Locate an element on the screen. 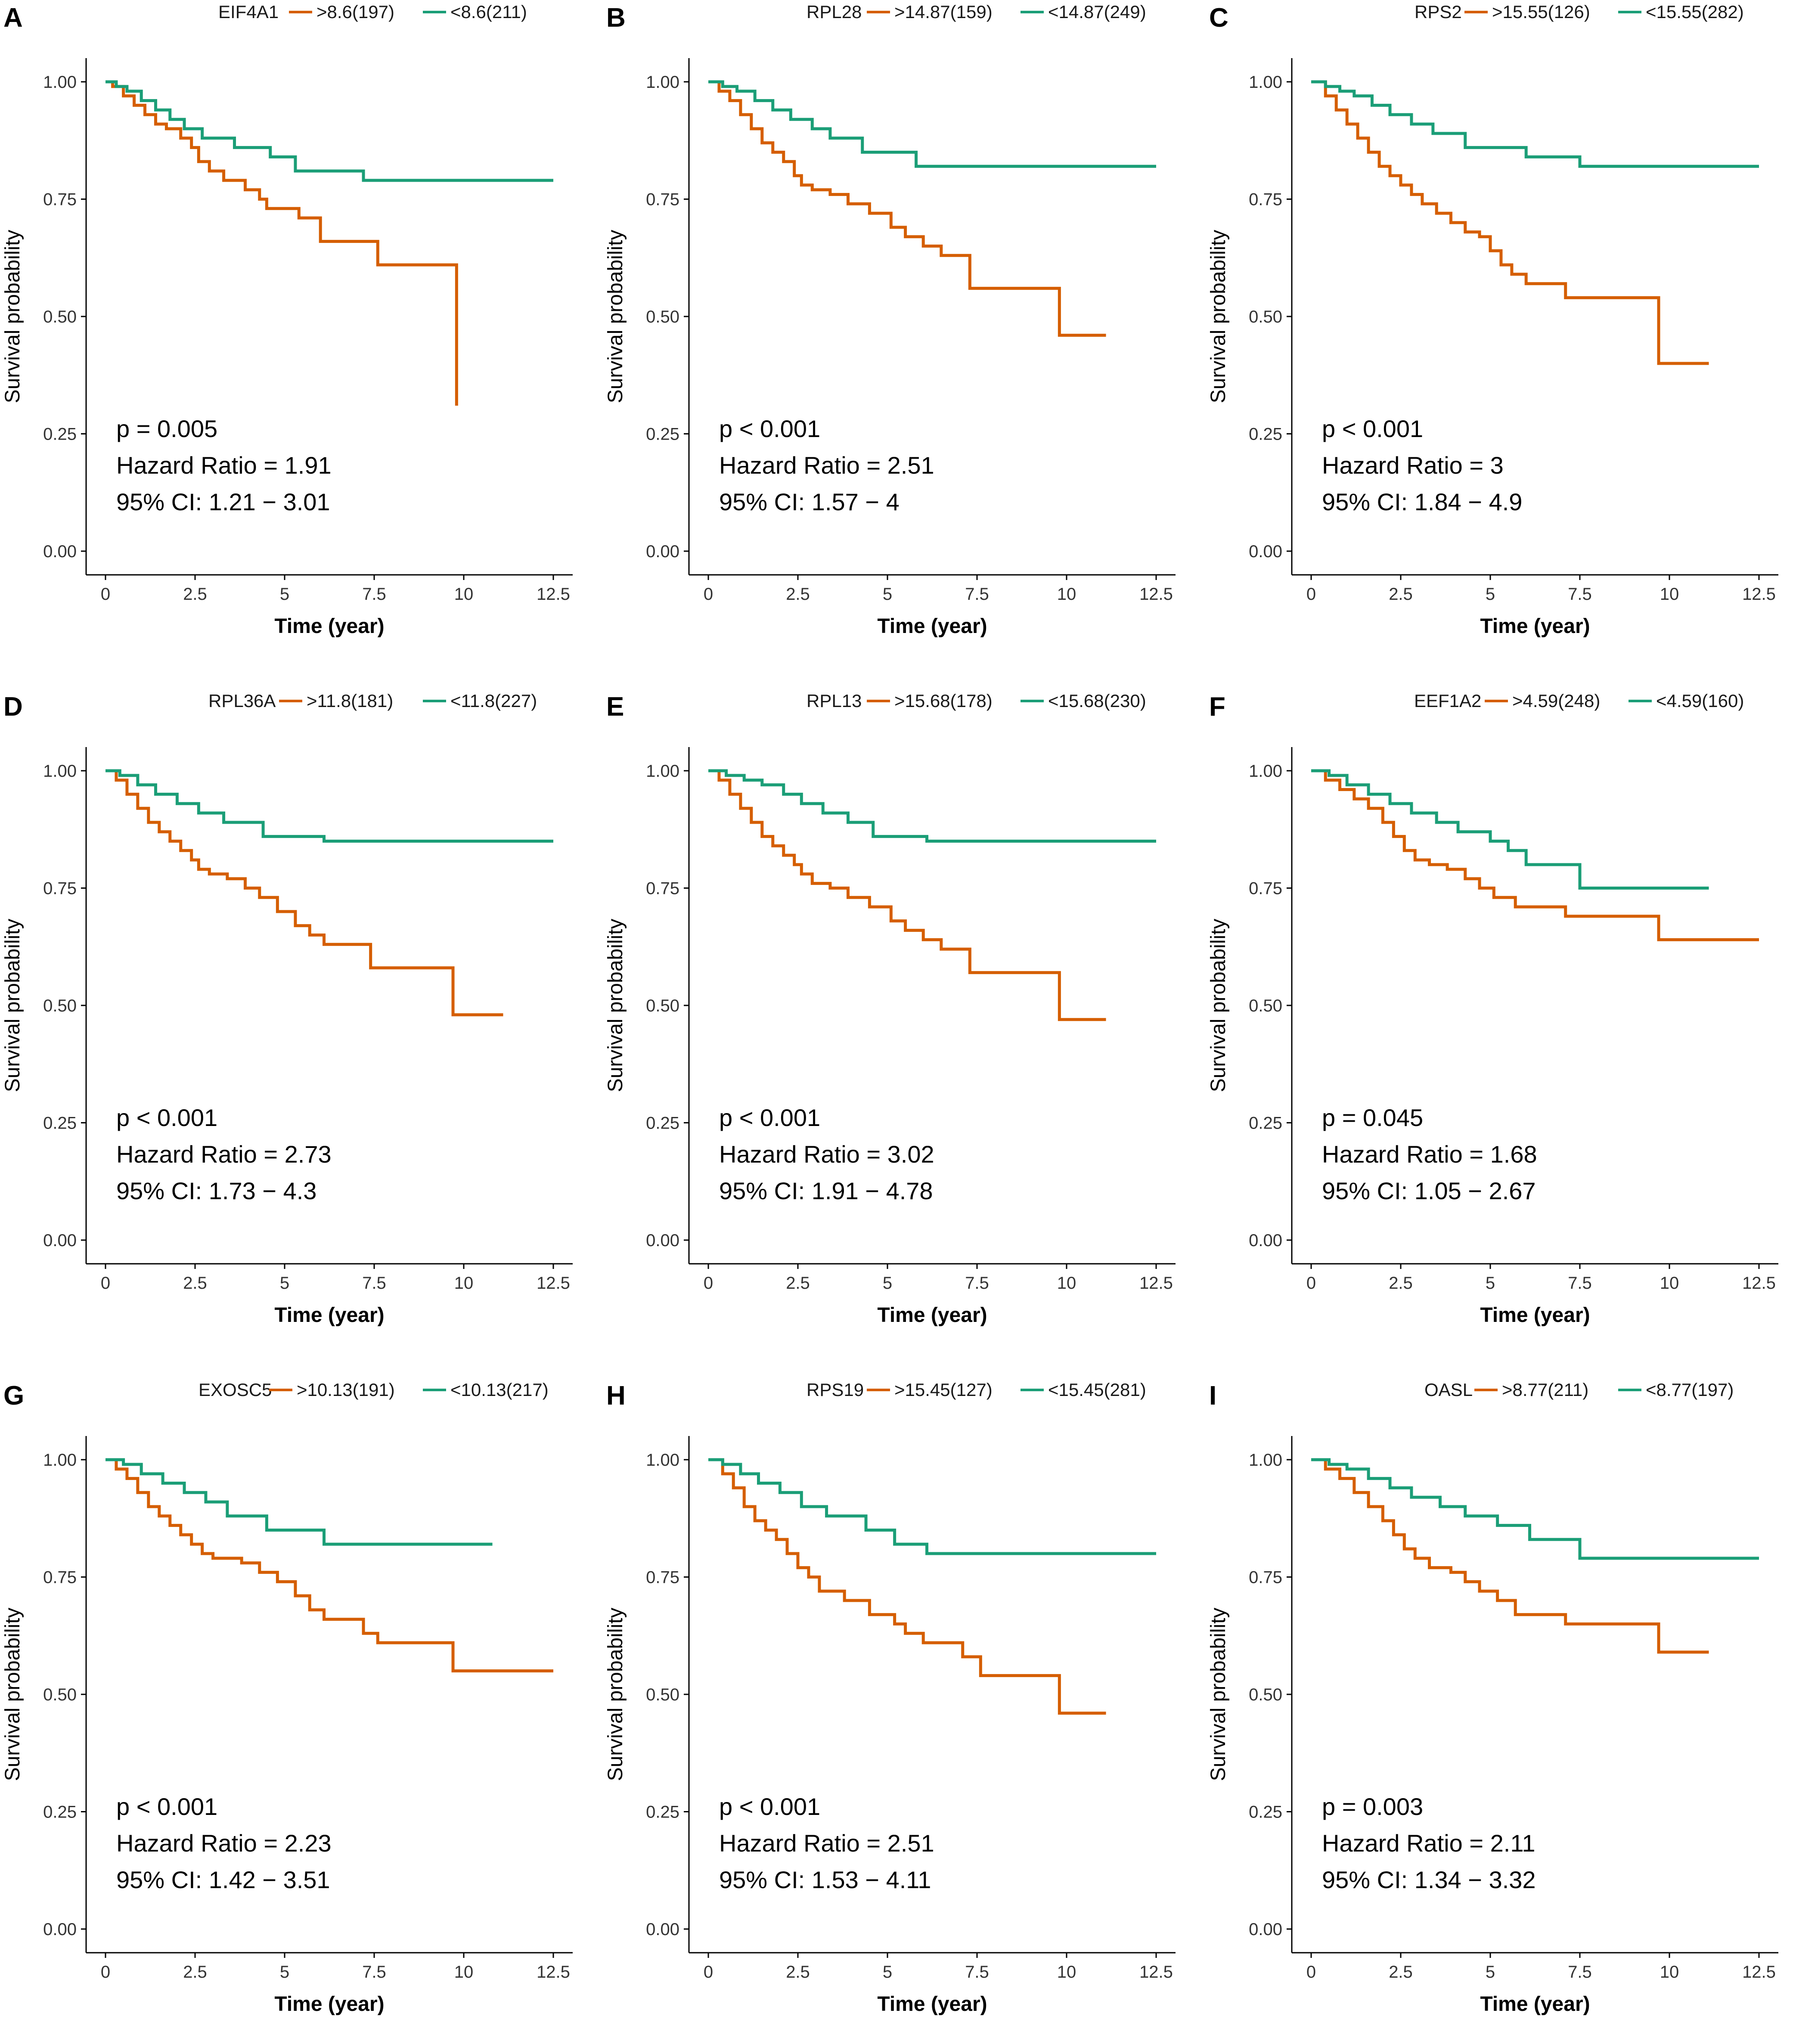 This screenshot has width=1793, height=2044. legend-label-high: >15.68(178) is located at coordinates (944, 701).